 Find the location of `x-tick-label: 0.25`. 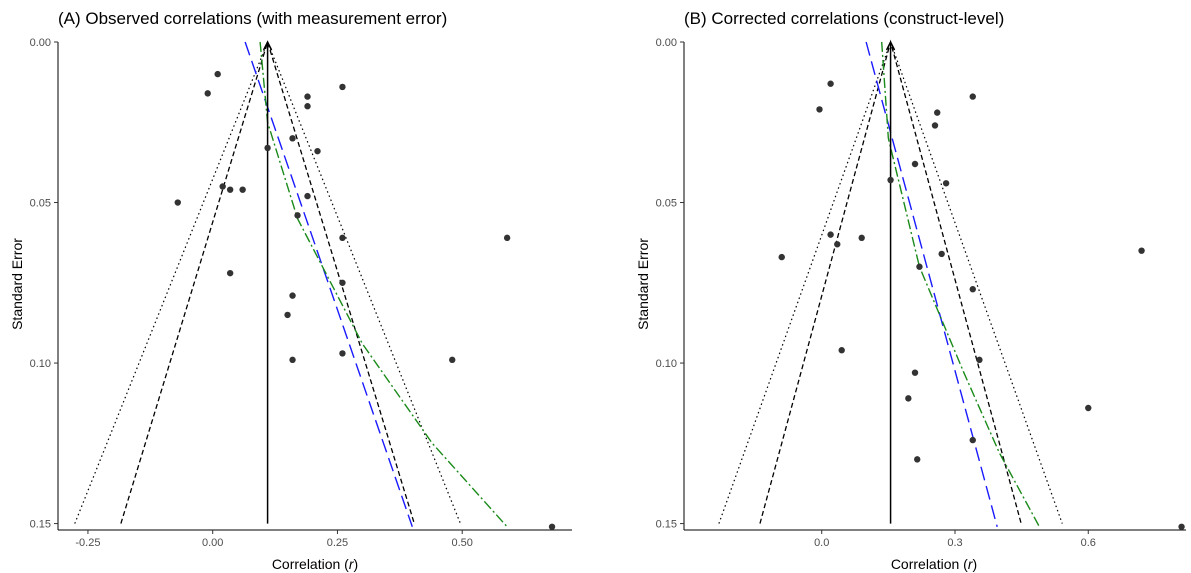

x-tick-label: 0.25 is located at coordinates (337, 543).